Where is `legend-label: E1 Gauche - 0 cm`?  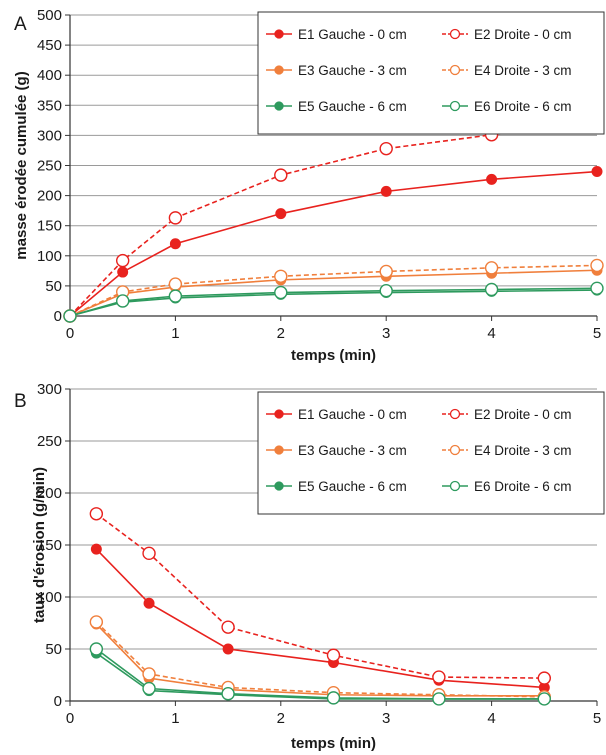 legend-label: E1 Gauche - 0 cm is located at coordinates (352, 414).